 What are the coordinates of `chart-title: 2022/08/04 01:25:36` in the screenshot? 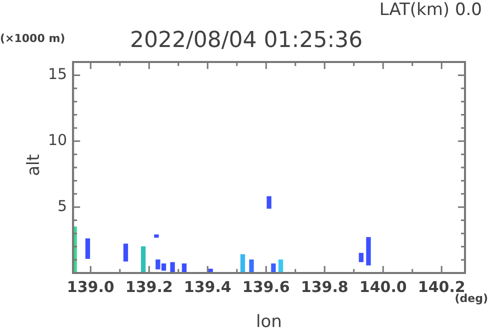 It's located at (246, 40).